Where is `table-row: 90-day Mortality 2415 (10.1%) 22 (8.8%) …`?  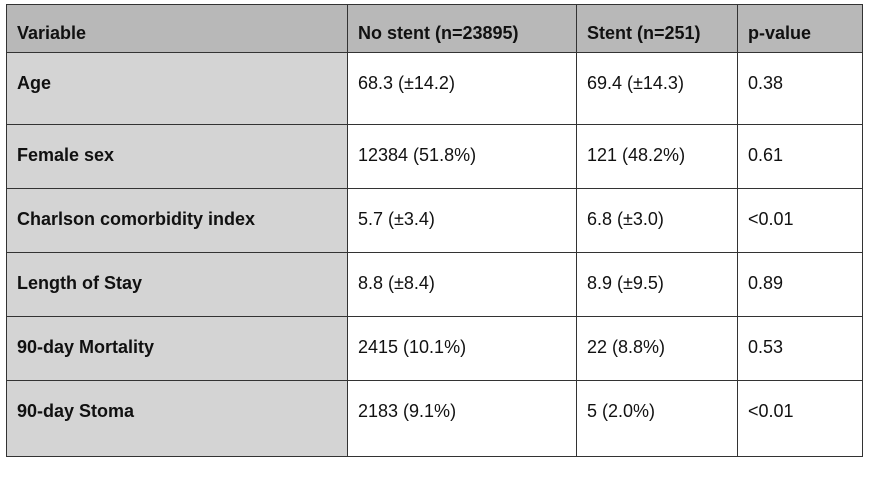
table-row: 90-day Mortality 2415 (10.1%) 22 (8.8%) … is located at coordinates (434, 348).